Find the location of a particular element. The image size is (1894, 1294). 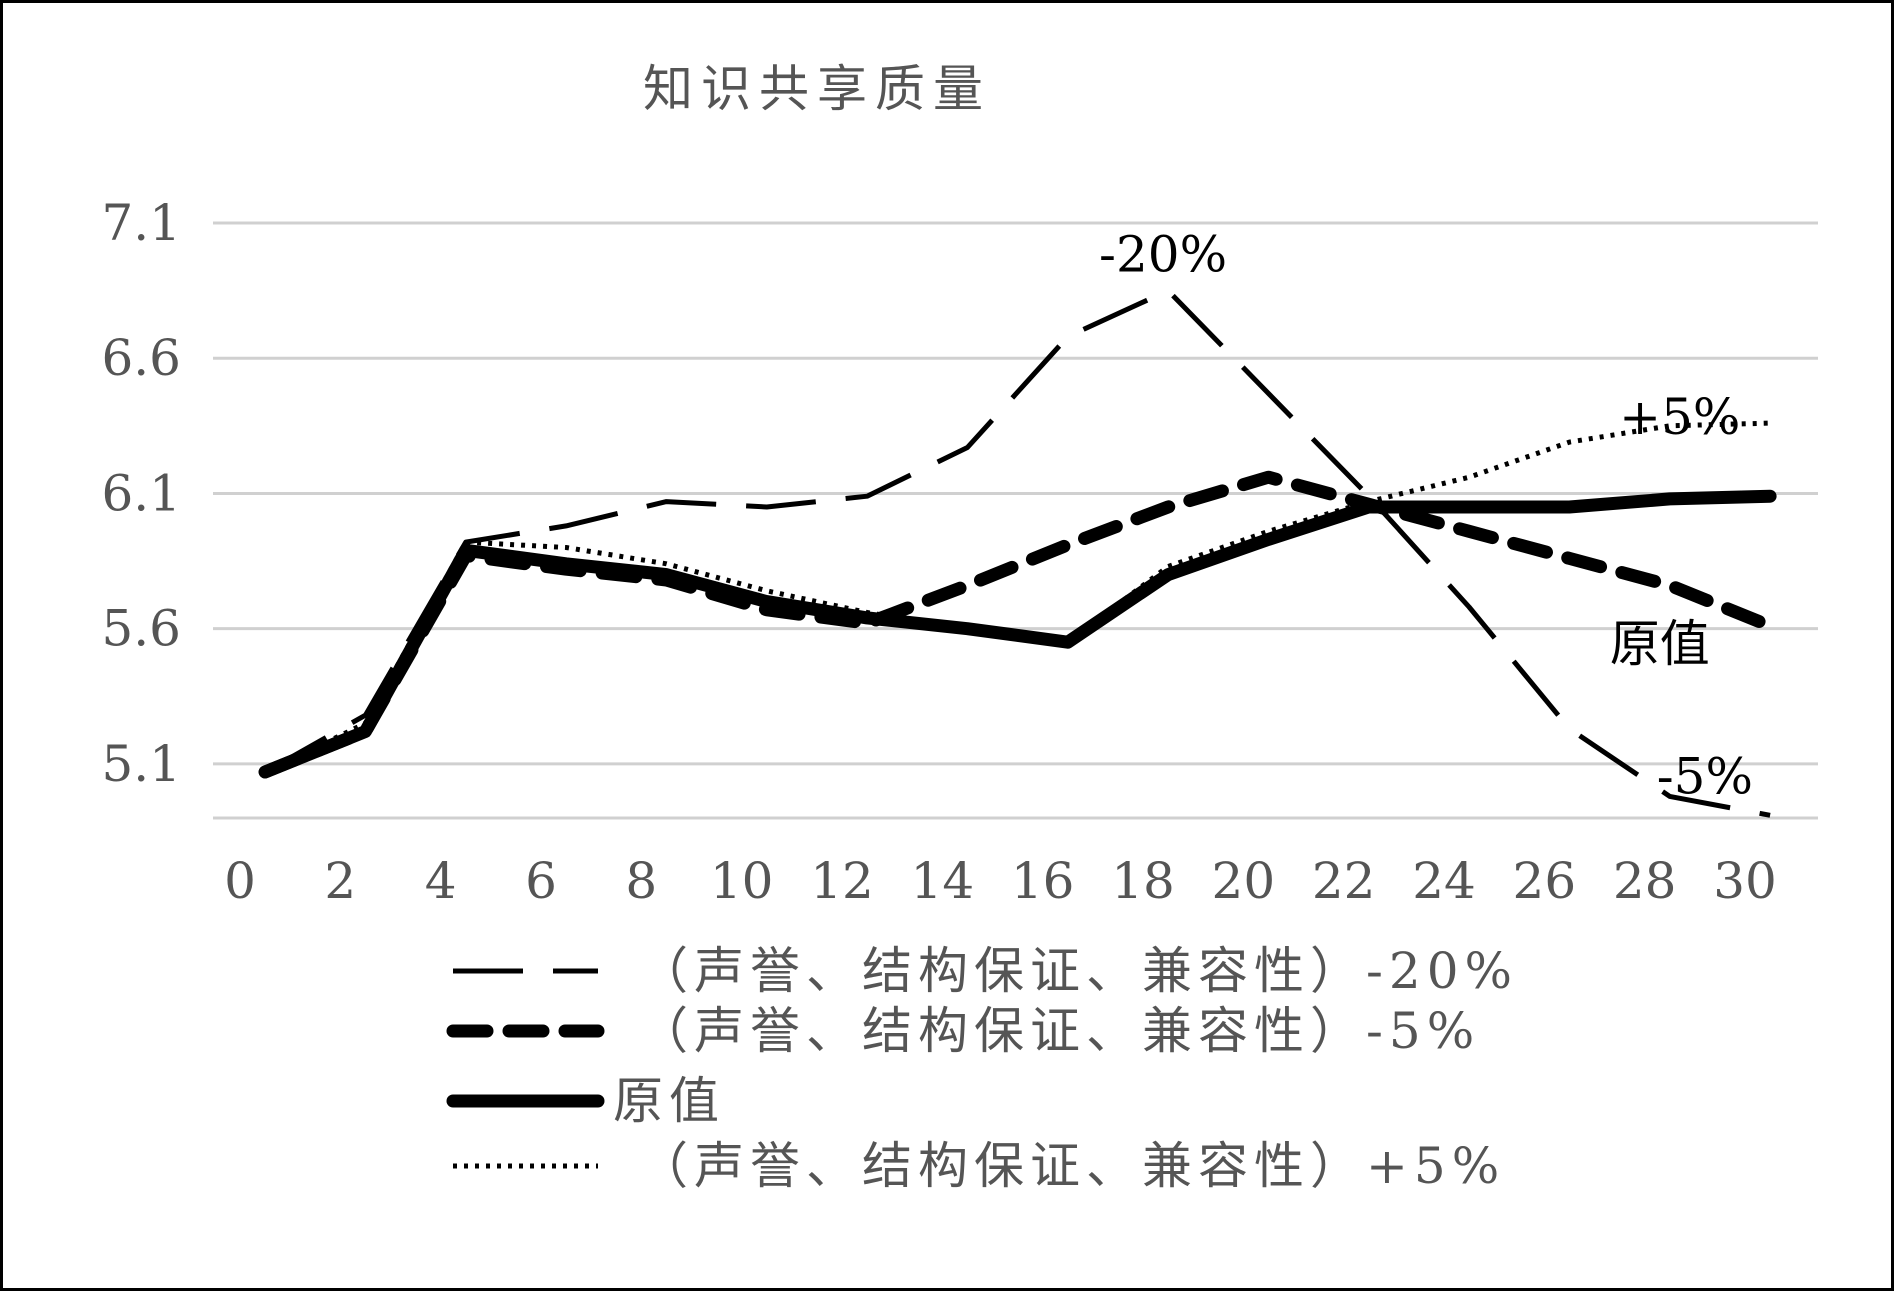

y-tick-label: 5.6 is located at coordinates (141, 629).